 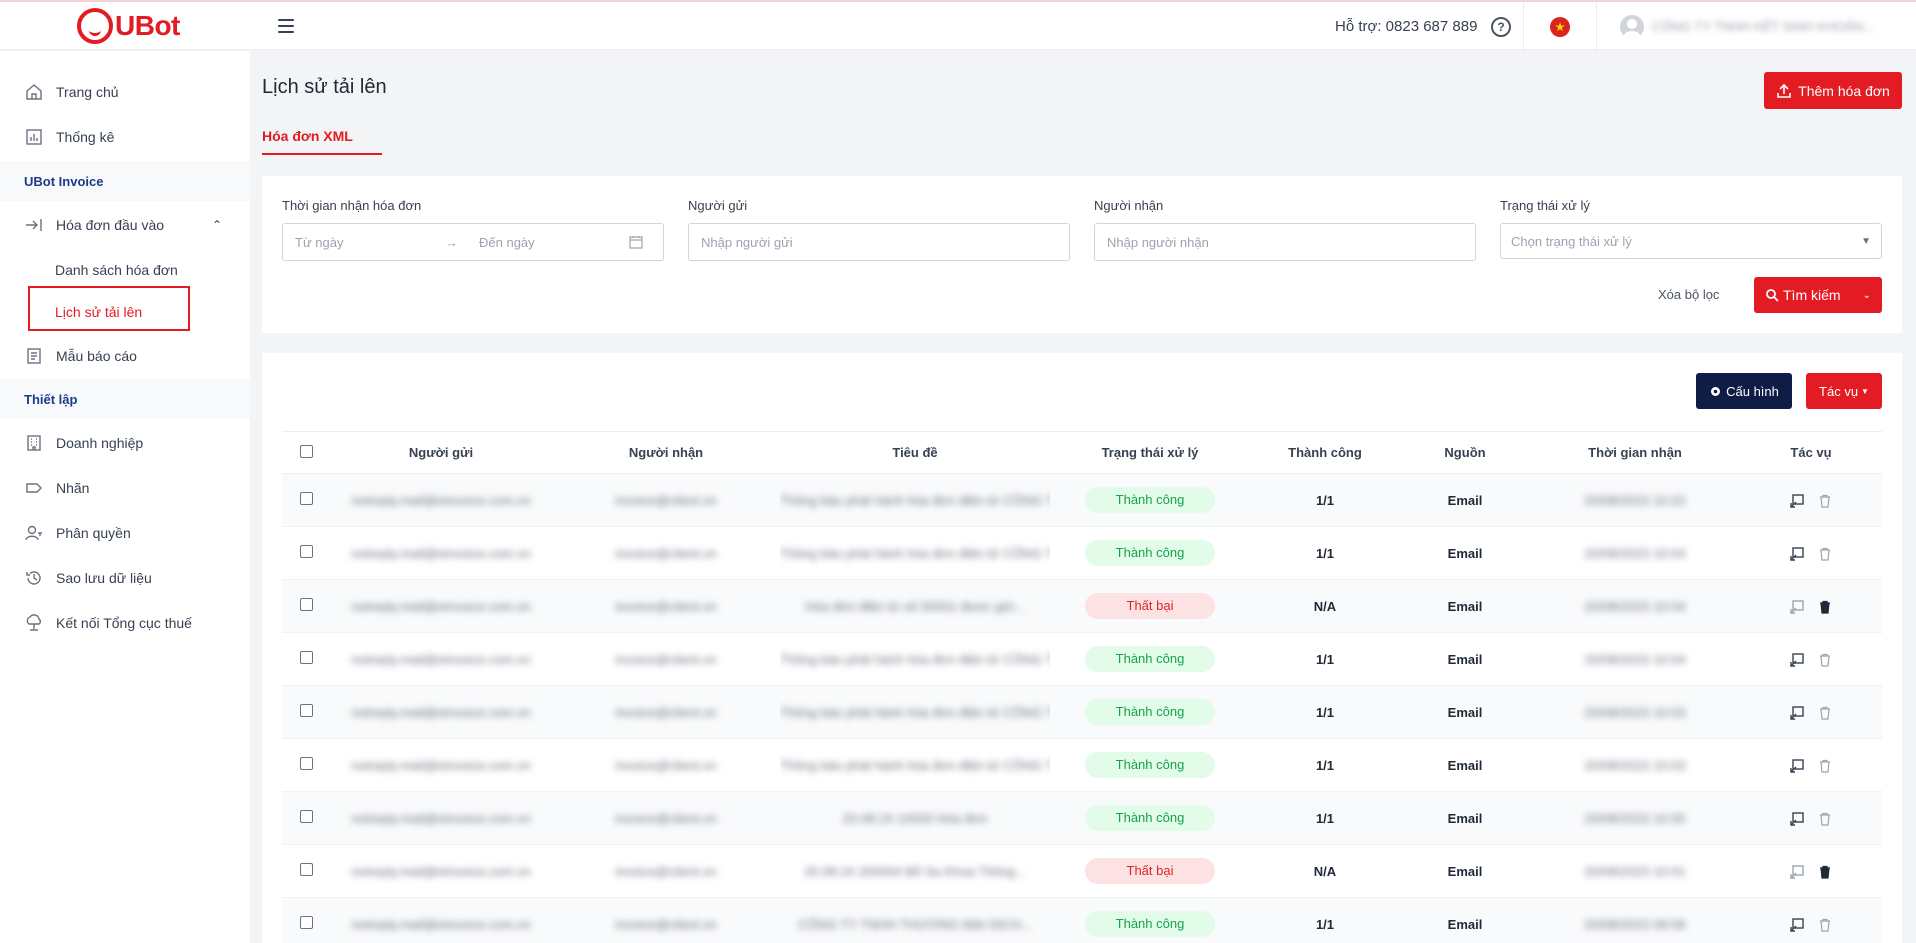 What do you see at coordinates (1833, 90) in the screenshot?
I see `add-invoice-button: Thêm hóa đơn` at bounding box center [1833, 90].